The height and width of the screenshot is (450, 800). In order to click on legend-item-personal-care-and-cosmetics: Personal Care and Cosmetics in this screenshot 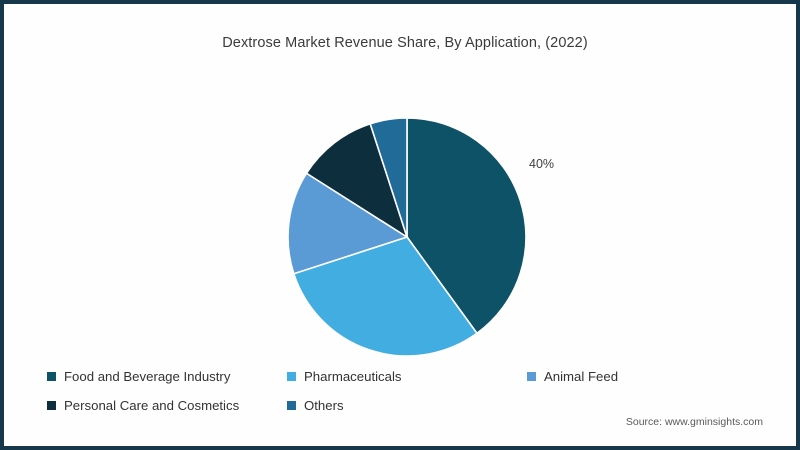, I will do `click(167, 405)`.